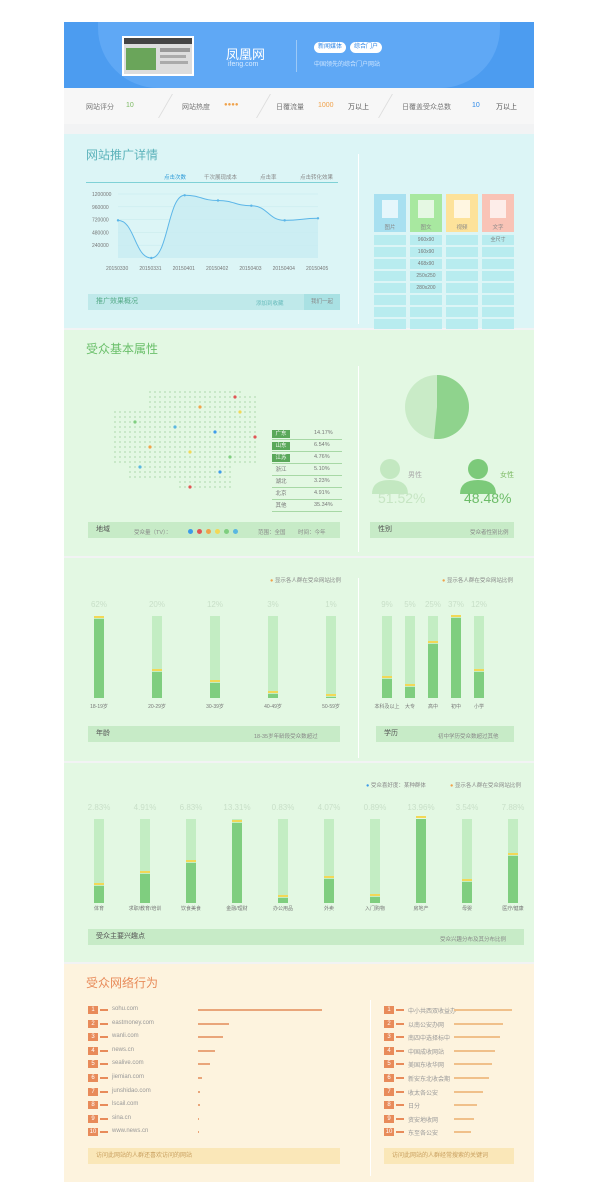 The width and height of the screenshot is (600, 1197). Describe the element at coordinates (426, 1025) in the screenshot. I see `rank-name: 以南公安办网` at that location.